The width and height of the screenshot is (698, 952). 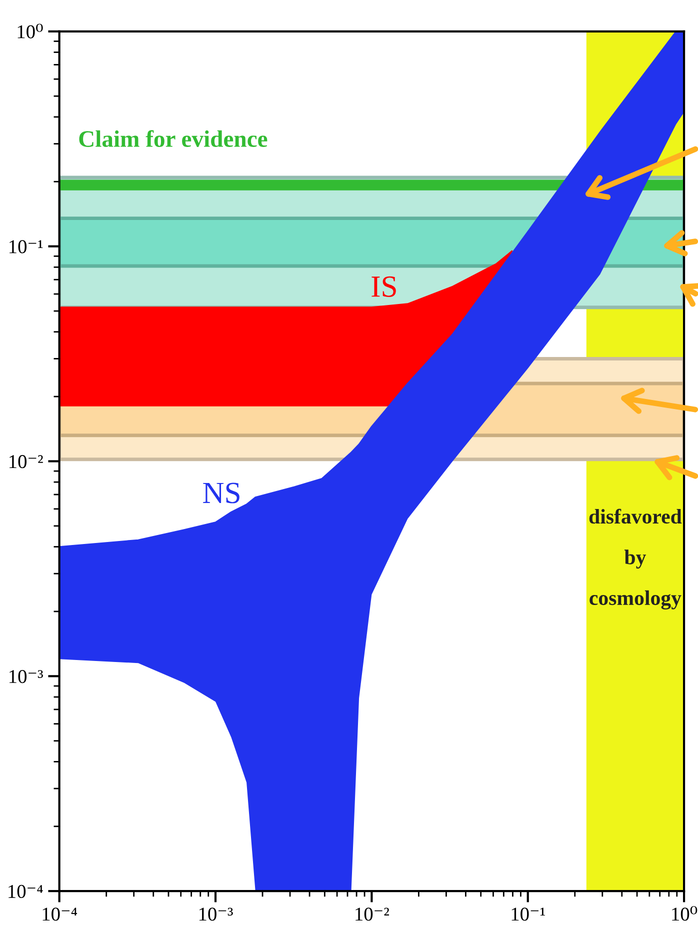 What do you see at coordinates (25, 891) in the screenshot?
I see `y-tick-label: 10⁻⁴` at bounding box center [25, 891].